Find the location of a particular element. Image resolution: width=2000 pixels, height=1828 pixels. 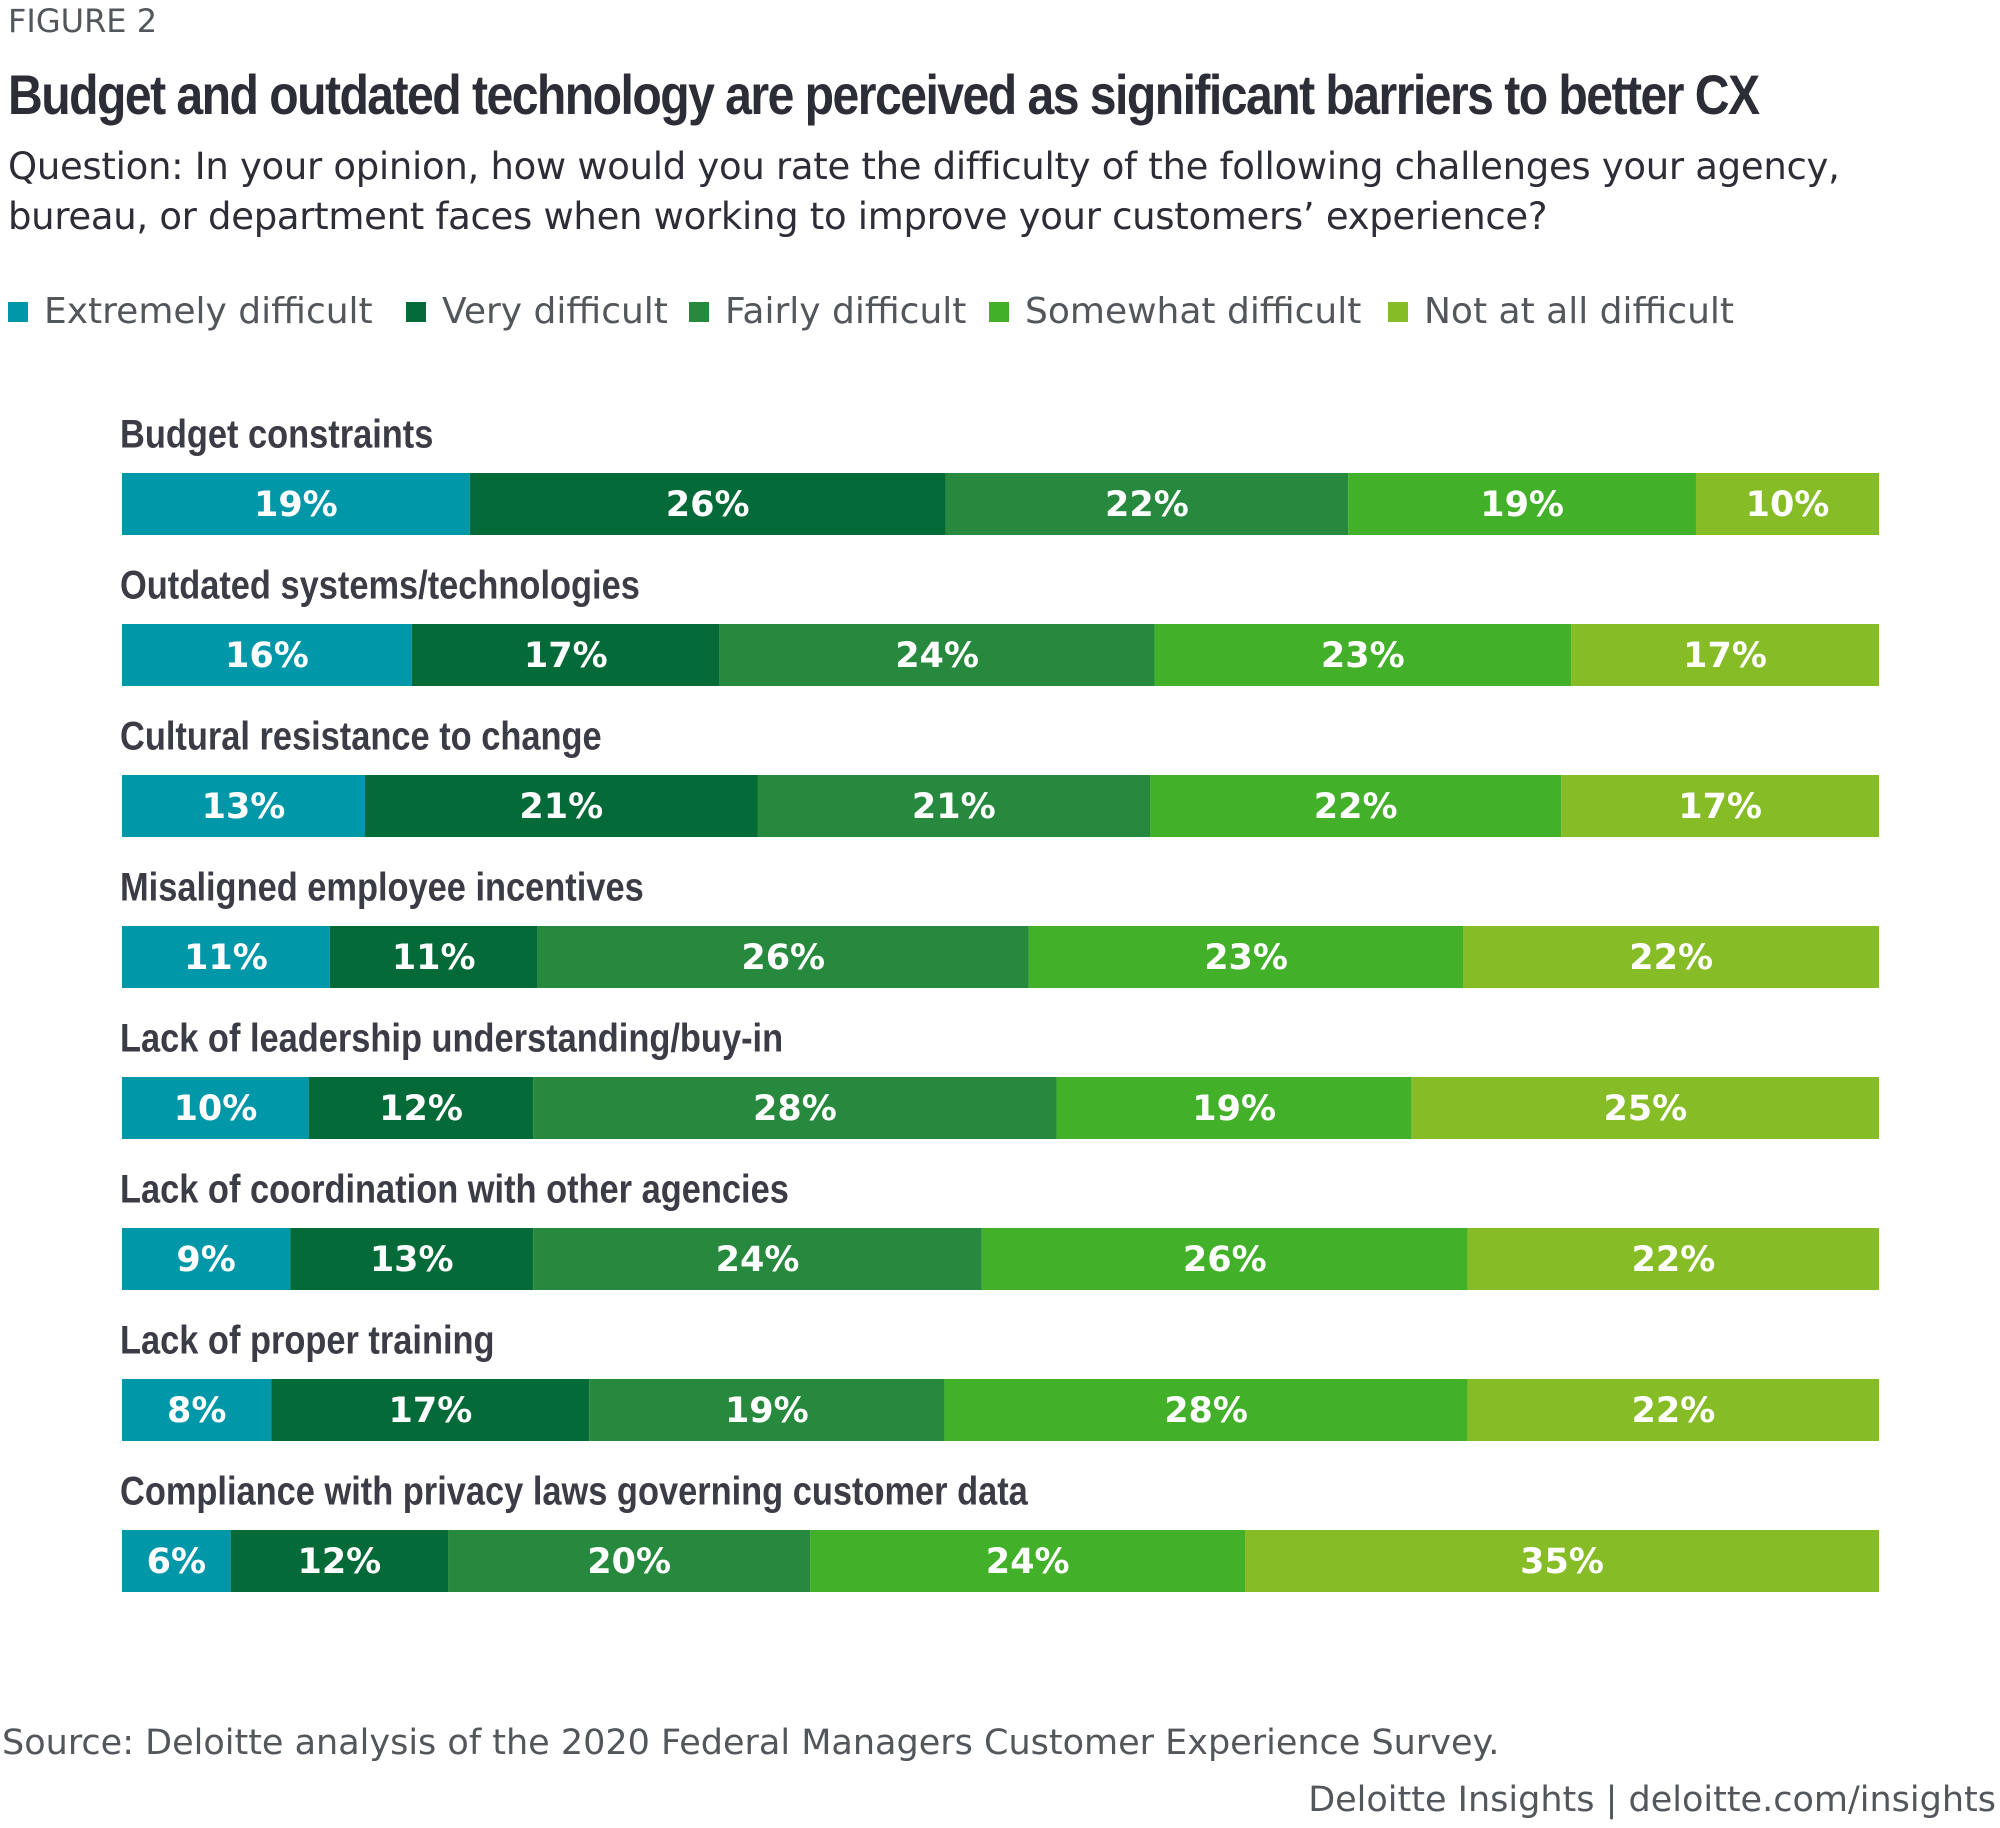

value-label: 8% is located at coordinates (196, 1411).